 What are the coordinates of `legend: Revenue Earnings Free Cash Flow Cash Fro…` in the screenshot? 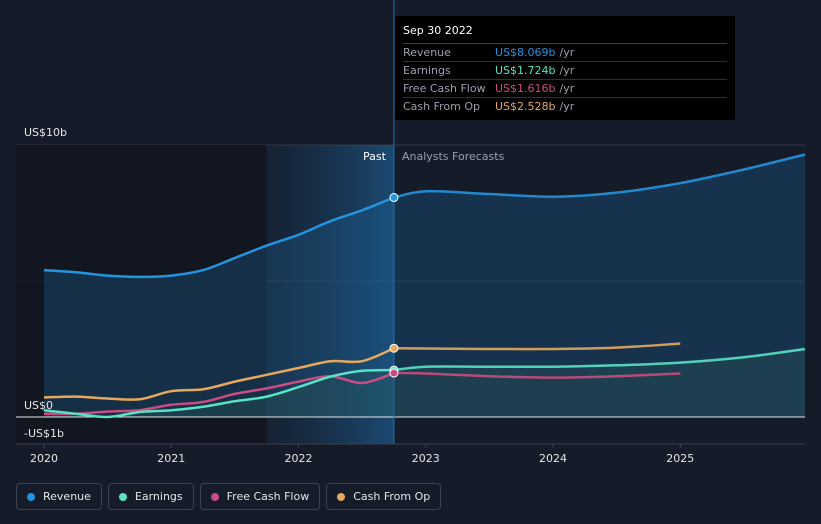 It's located at (229, 496).